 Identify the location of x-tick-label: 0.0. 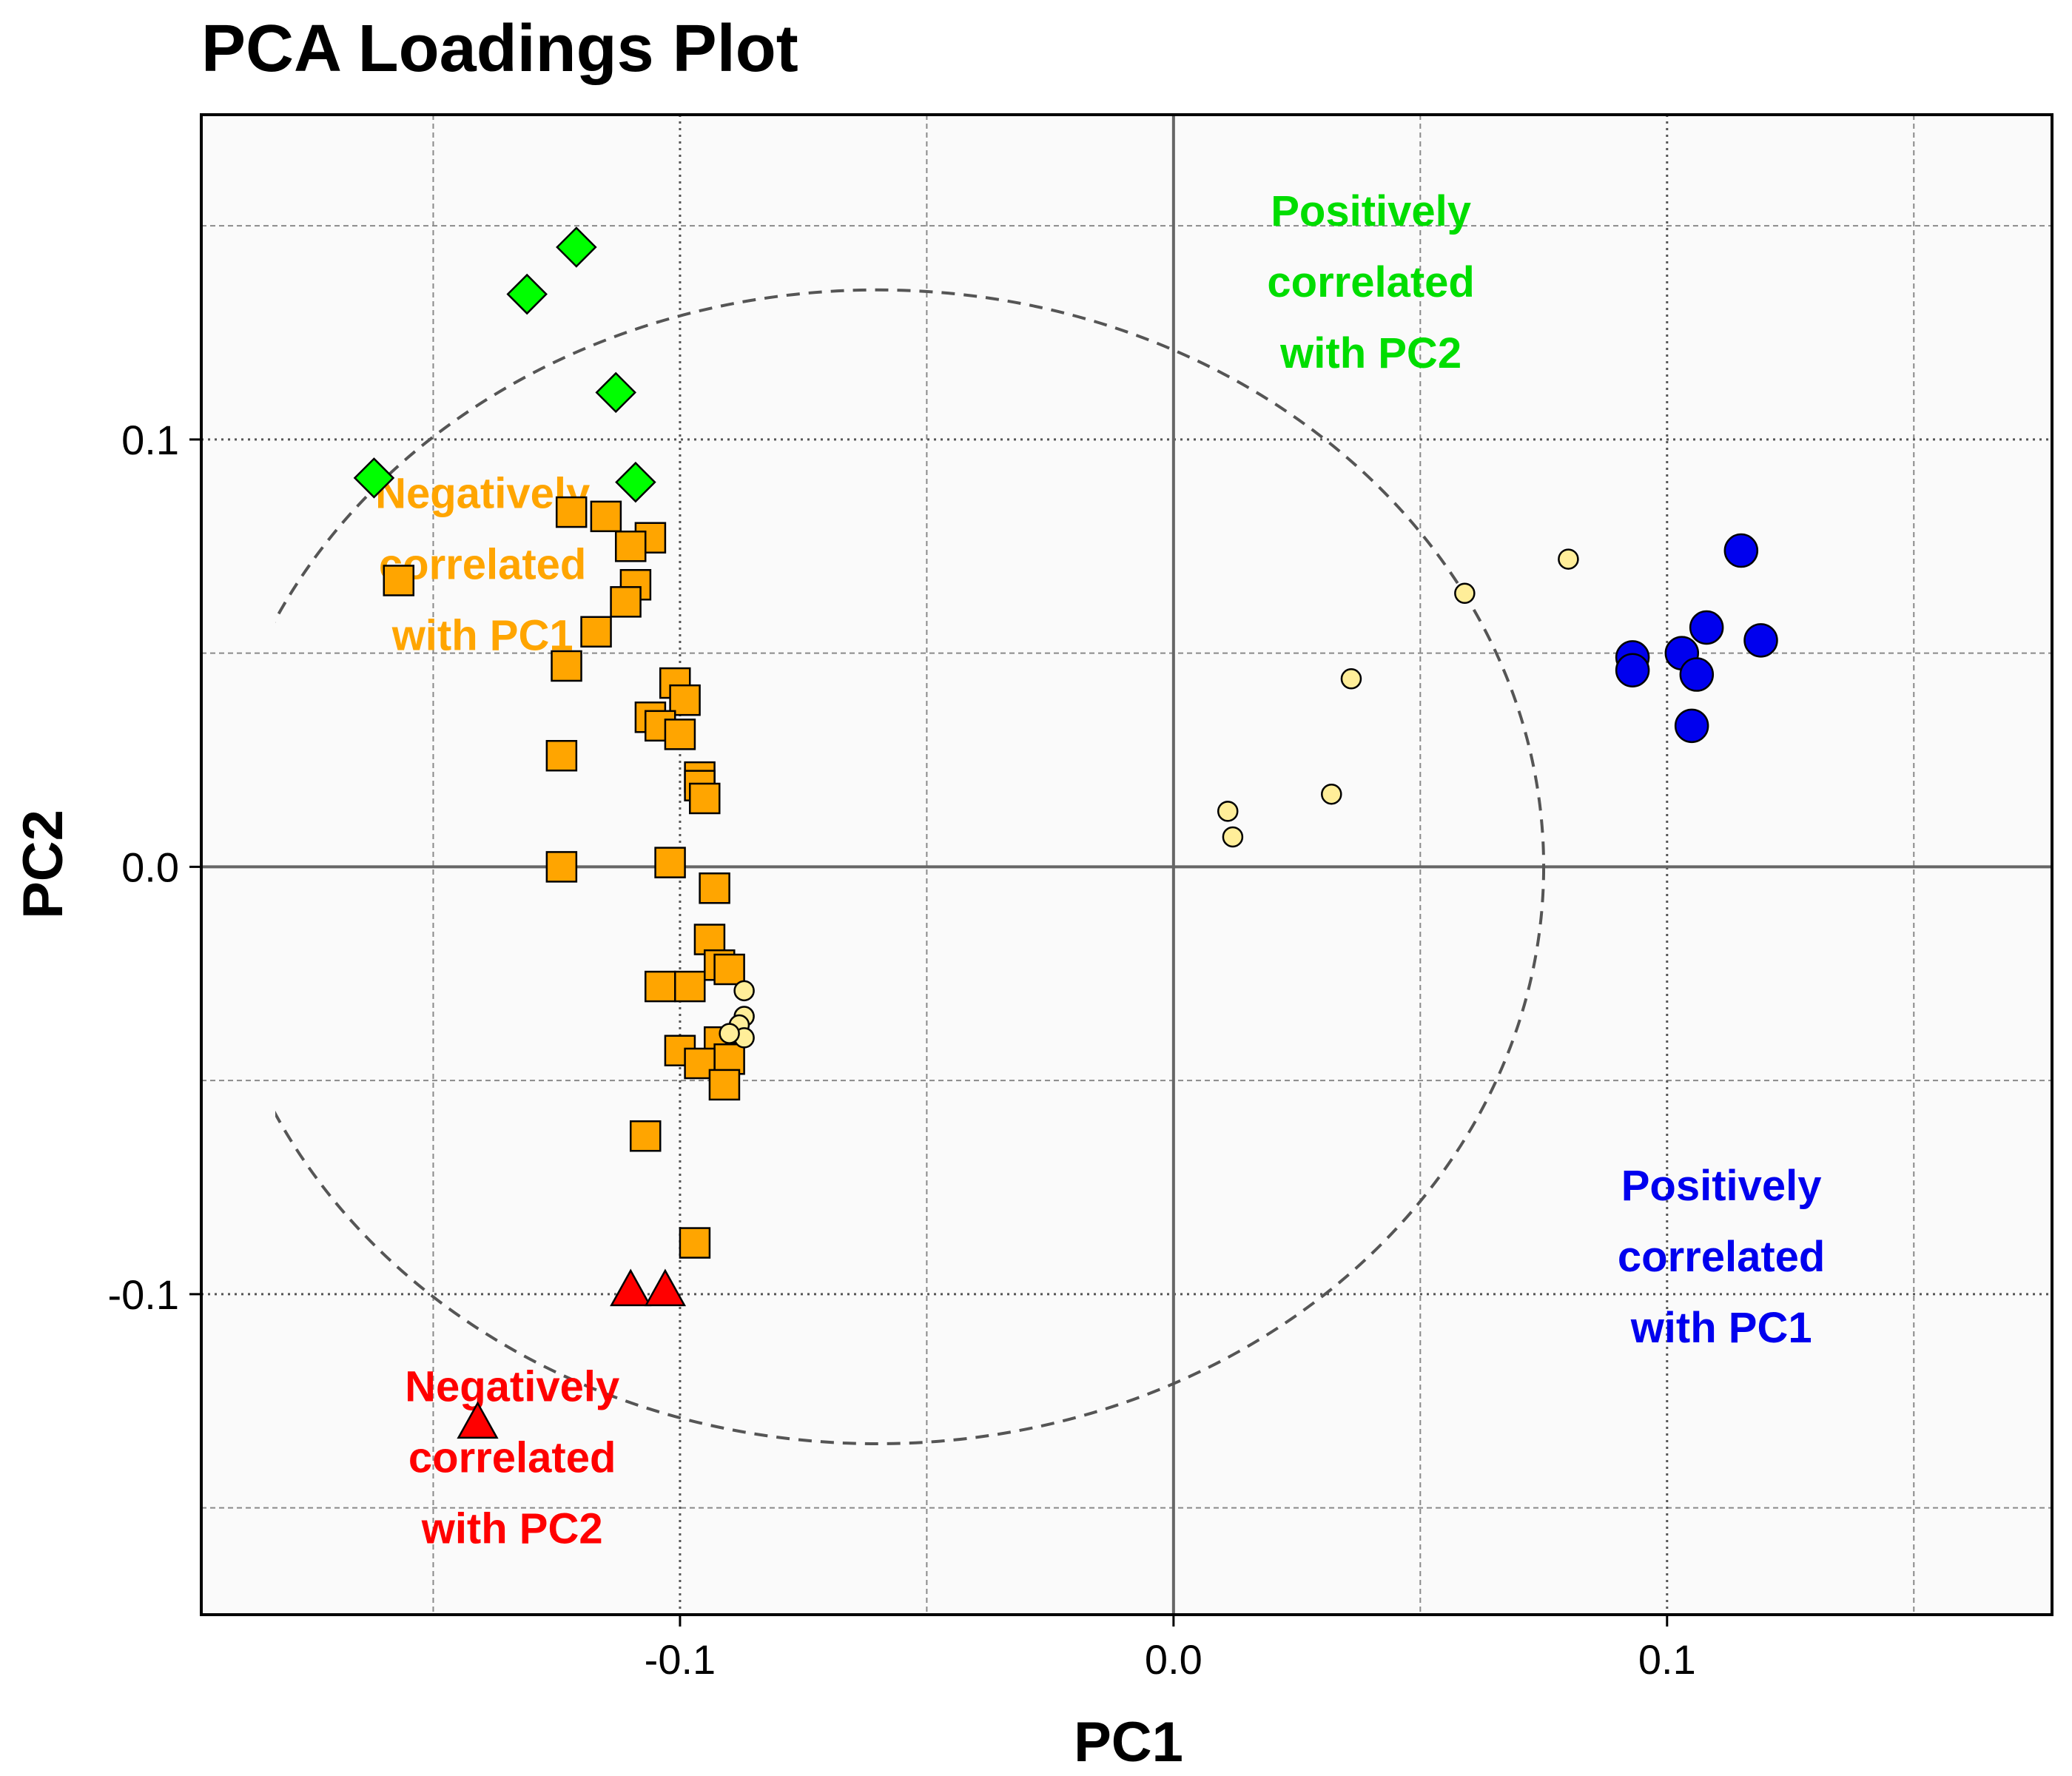
(1173, 1659).